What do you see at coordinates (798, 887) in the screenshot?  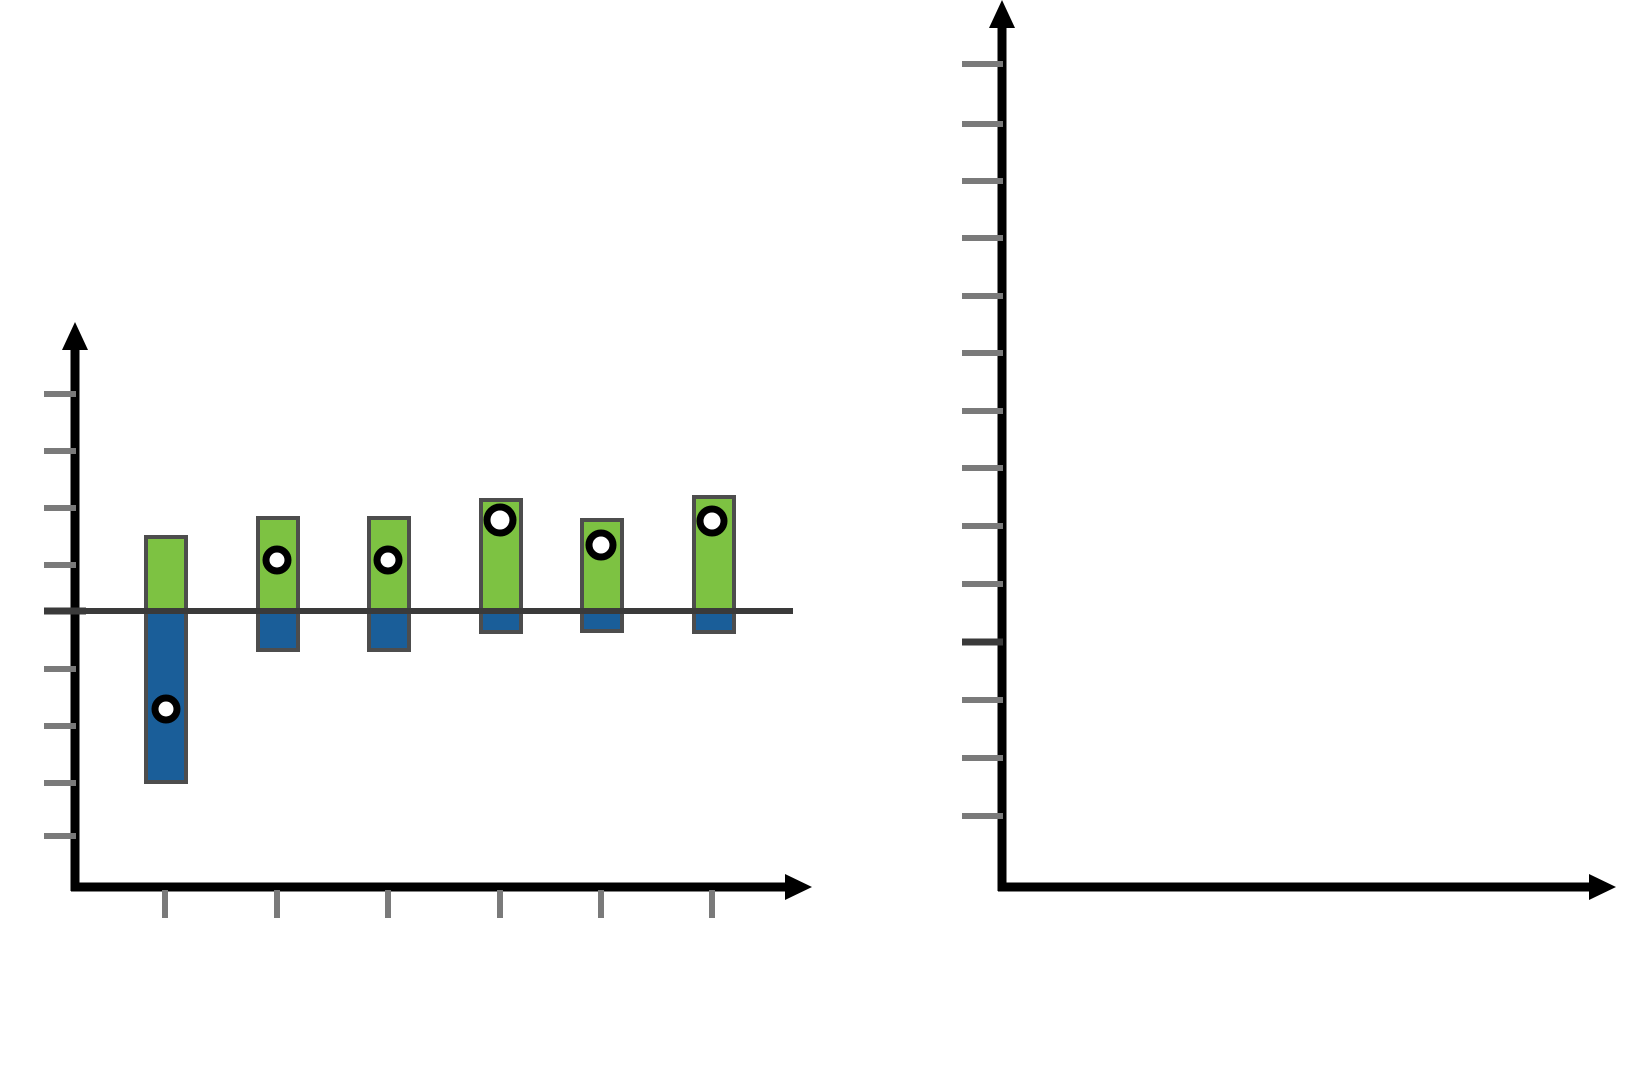 I see `left-x-axis-arrowhead` at bounding box center [798, 887].